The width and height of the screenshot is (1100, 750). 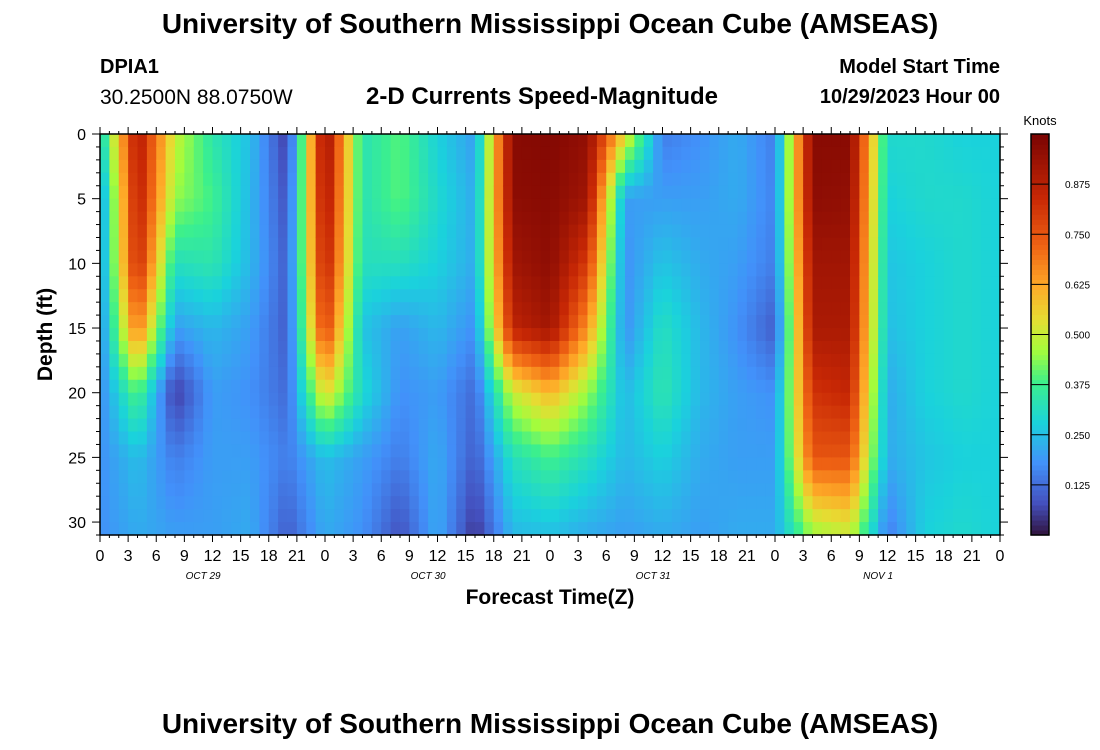 I want to click on date-label: OCT 31, so click(x=653, y=576).